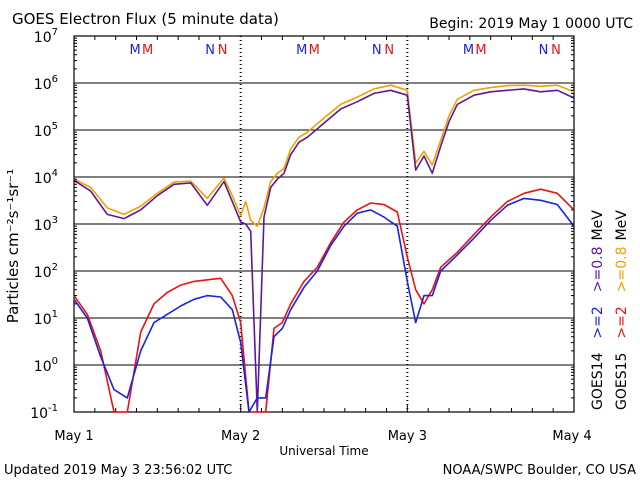 The height and width of the screenshot is (480, 640). I want to click on y-tick-label: 10⁷, so click(46, 36).